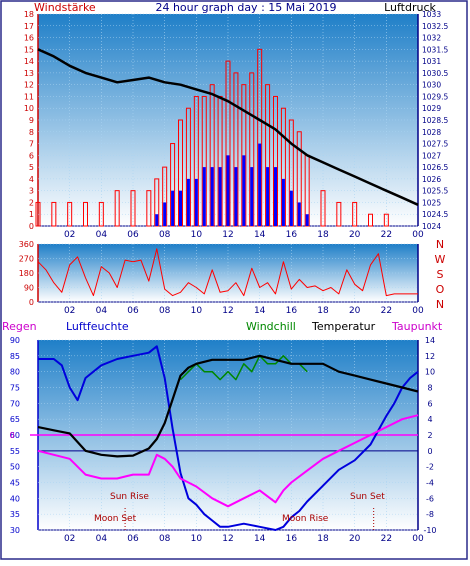  I want to click on y-right-tick-label: 1024, so click(431, 226).